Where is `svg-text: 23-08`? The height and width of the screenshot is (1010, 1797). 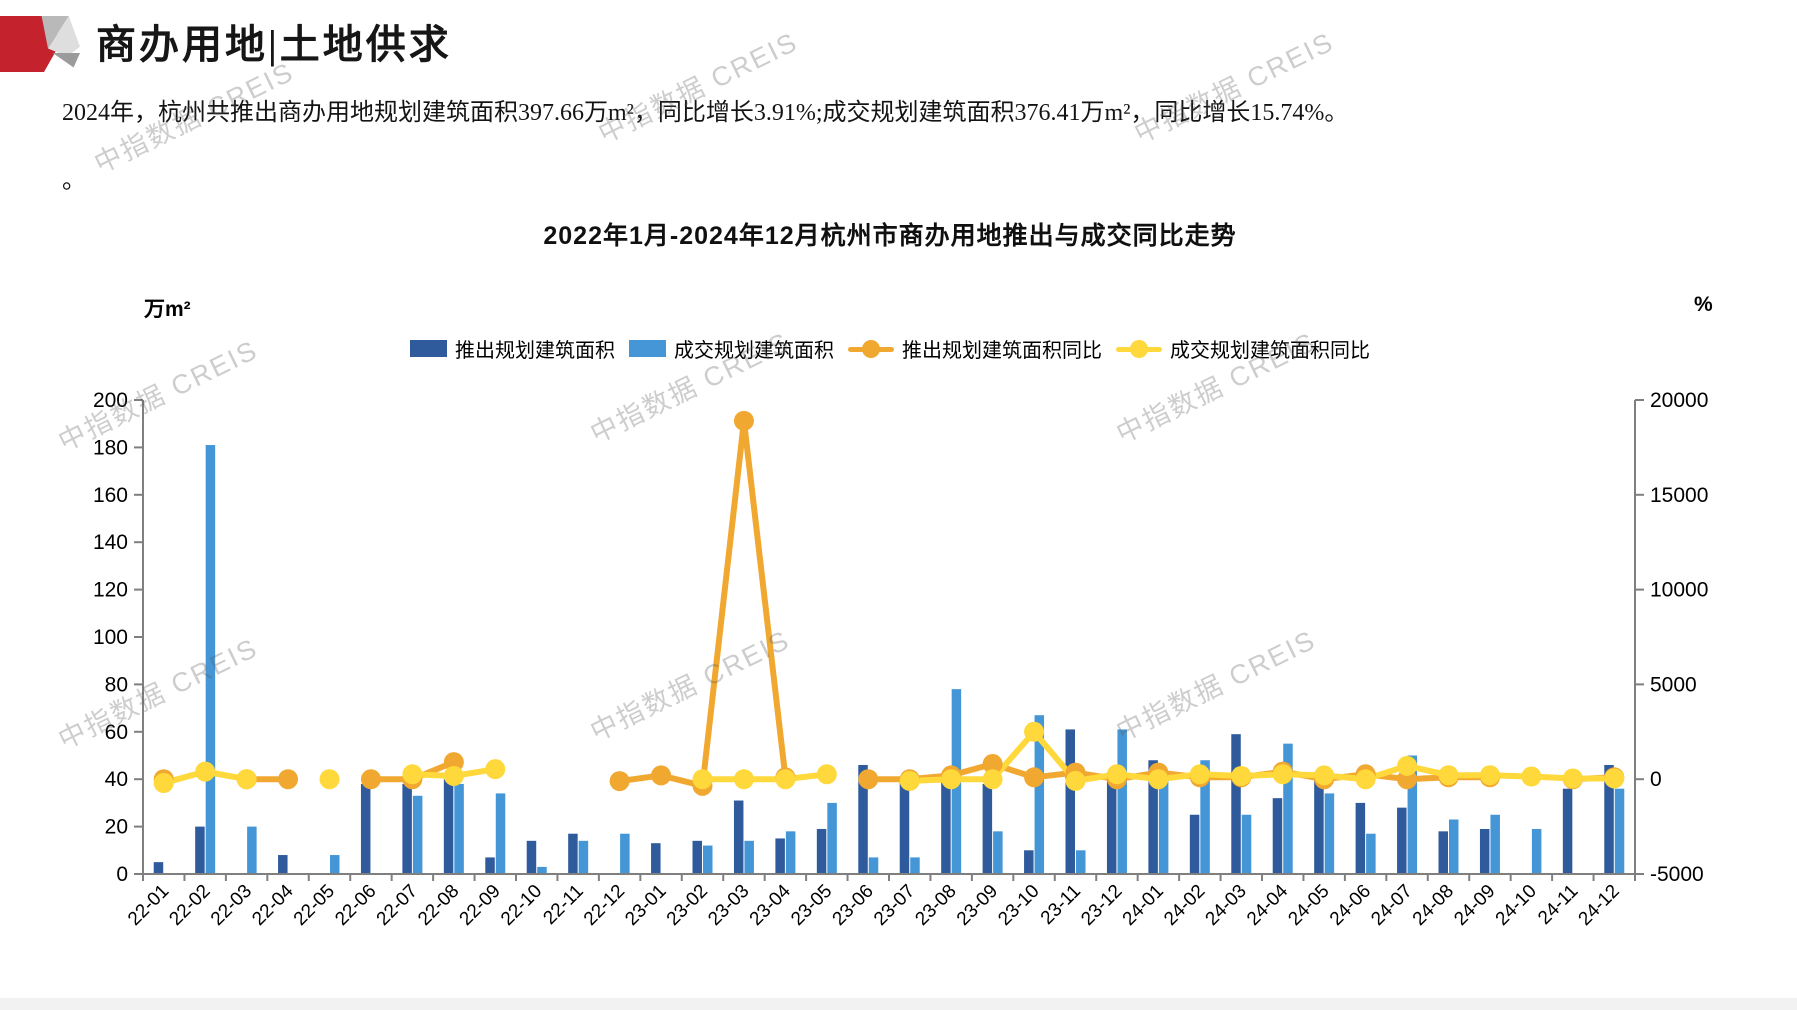 svg-text: 23-08 is located at coordinates (935, 905).